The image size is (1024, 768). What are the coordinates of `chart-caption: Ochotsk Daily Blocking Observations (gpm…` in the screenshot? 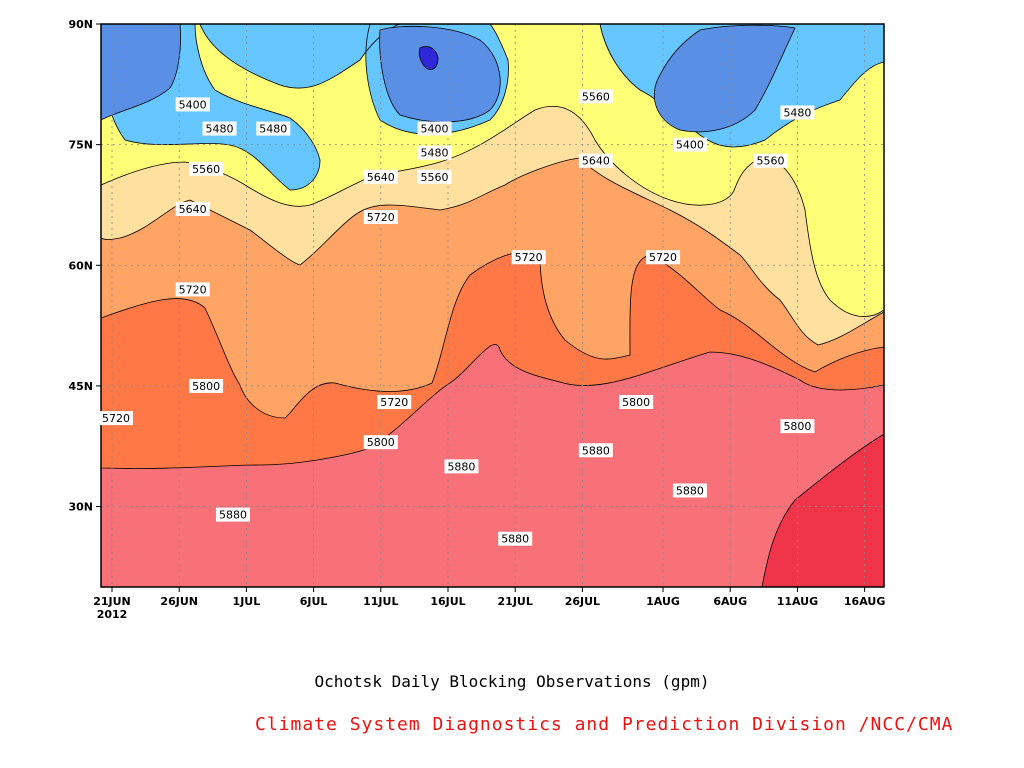 It's located at (512, 681).